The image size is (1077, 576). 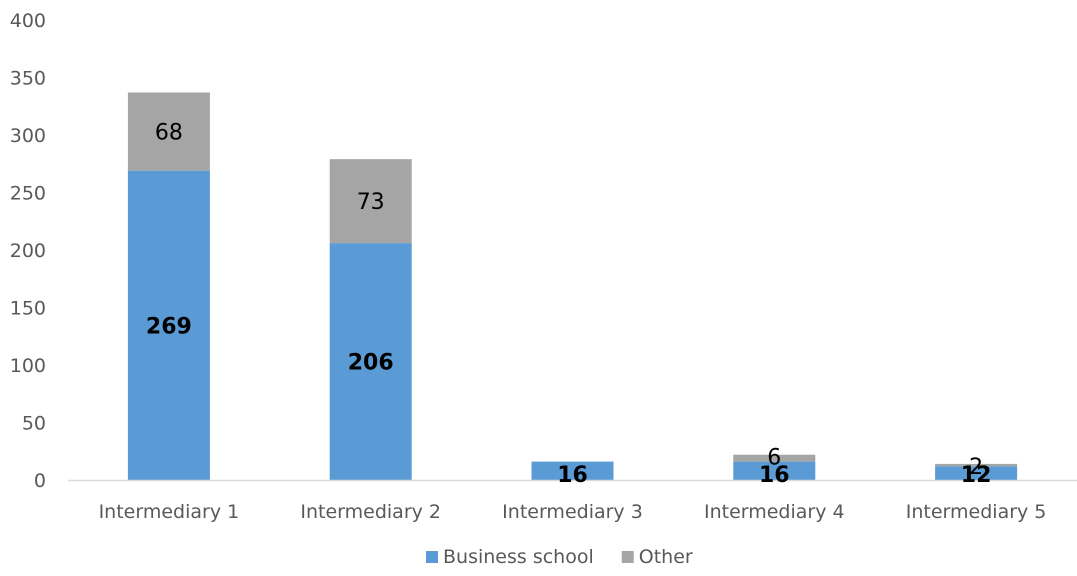 What do you see at coordinates (518, 557) in the screenshot?
I see `legend-label: Business school` at bounding box center [518, 557].